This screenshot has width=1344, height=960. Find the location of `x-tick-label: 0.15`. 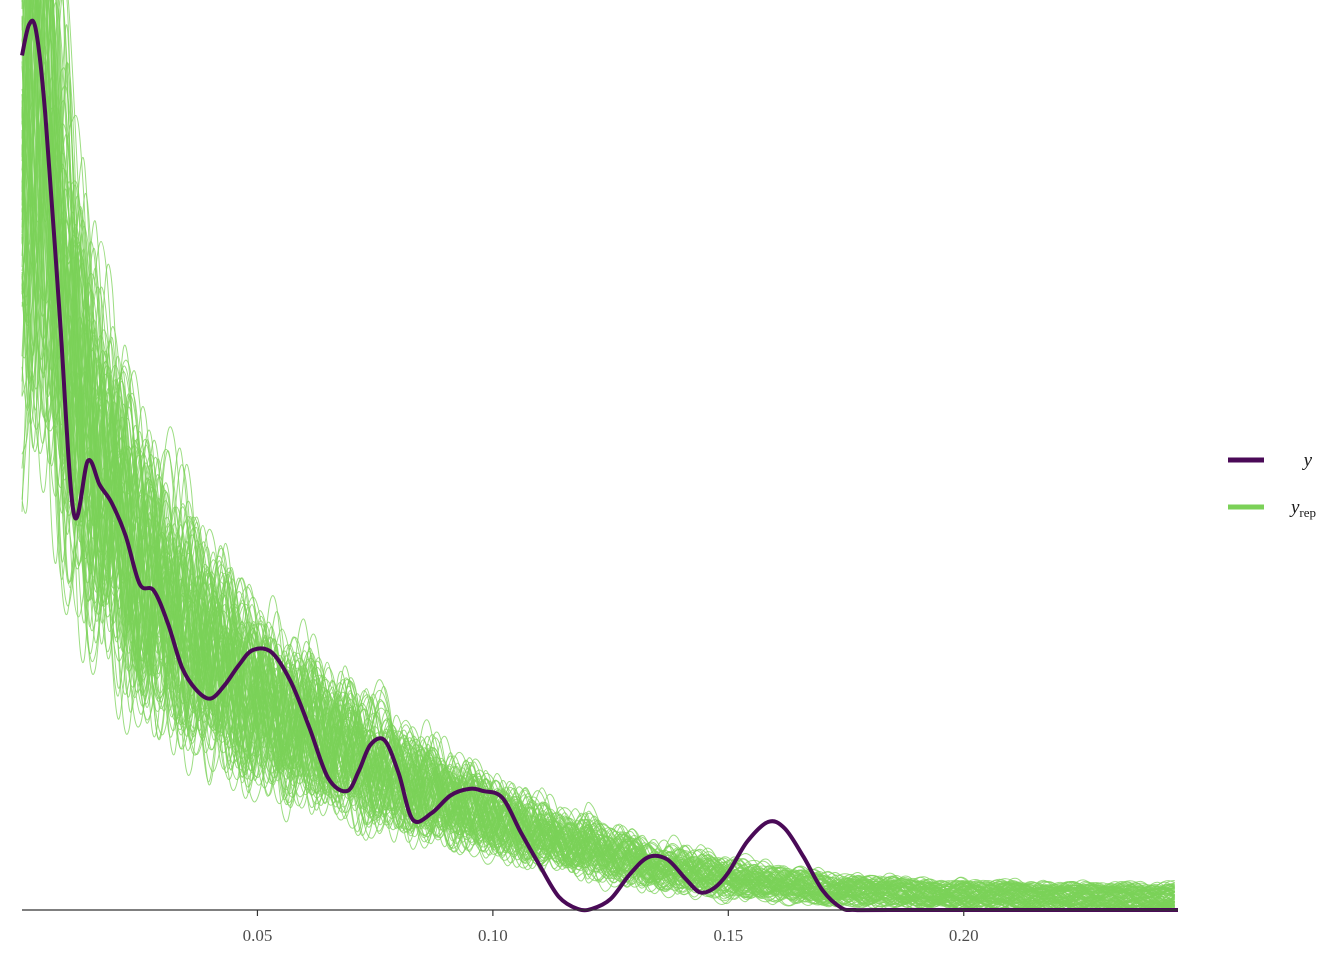

x-tick-label: 0.15 is located at coordinates (728, 935).